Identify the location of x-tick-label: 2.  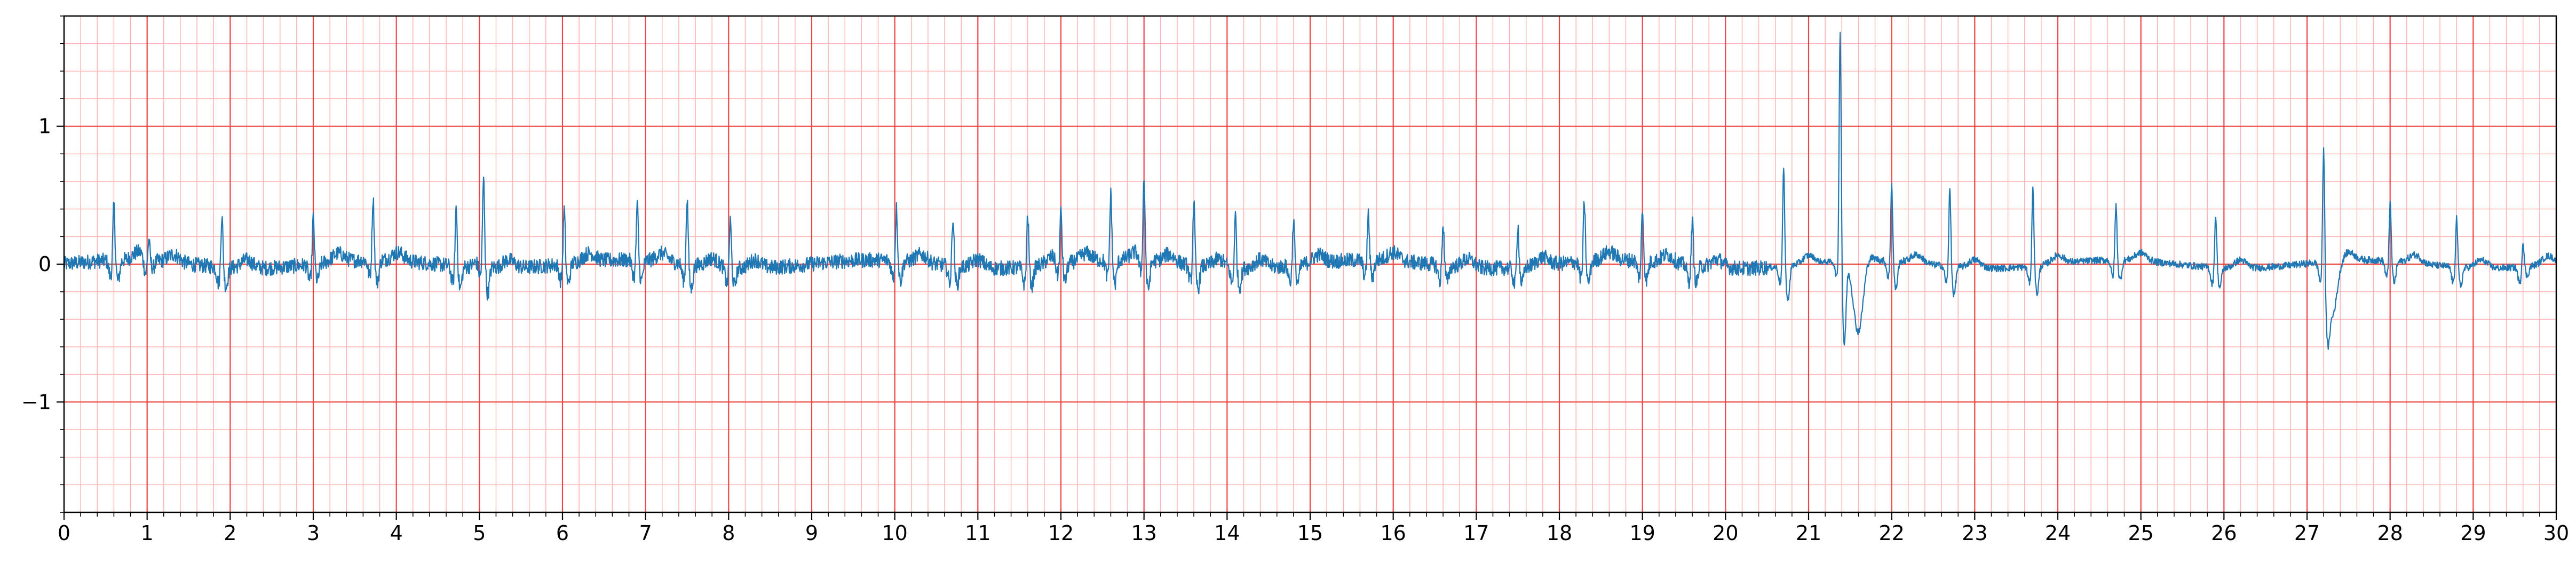
(230, 533).